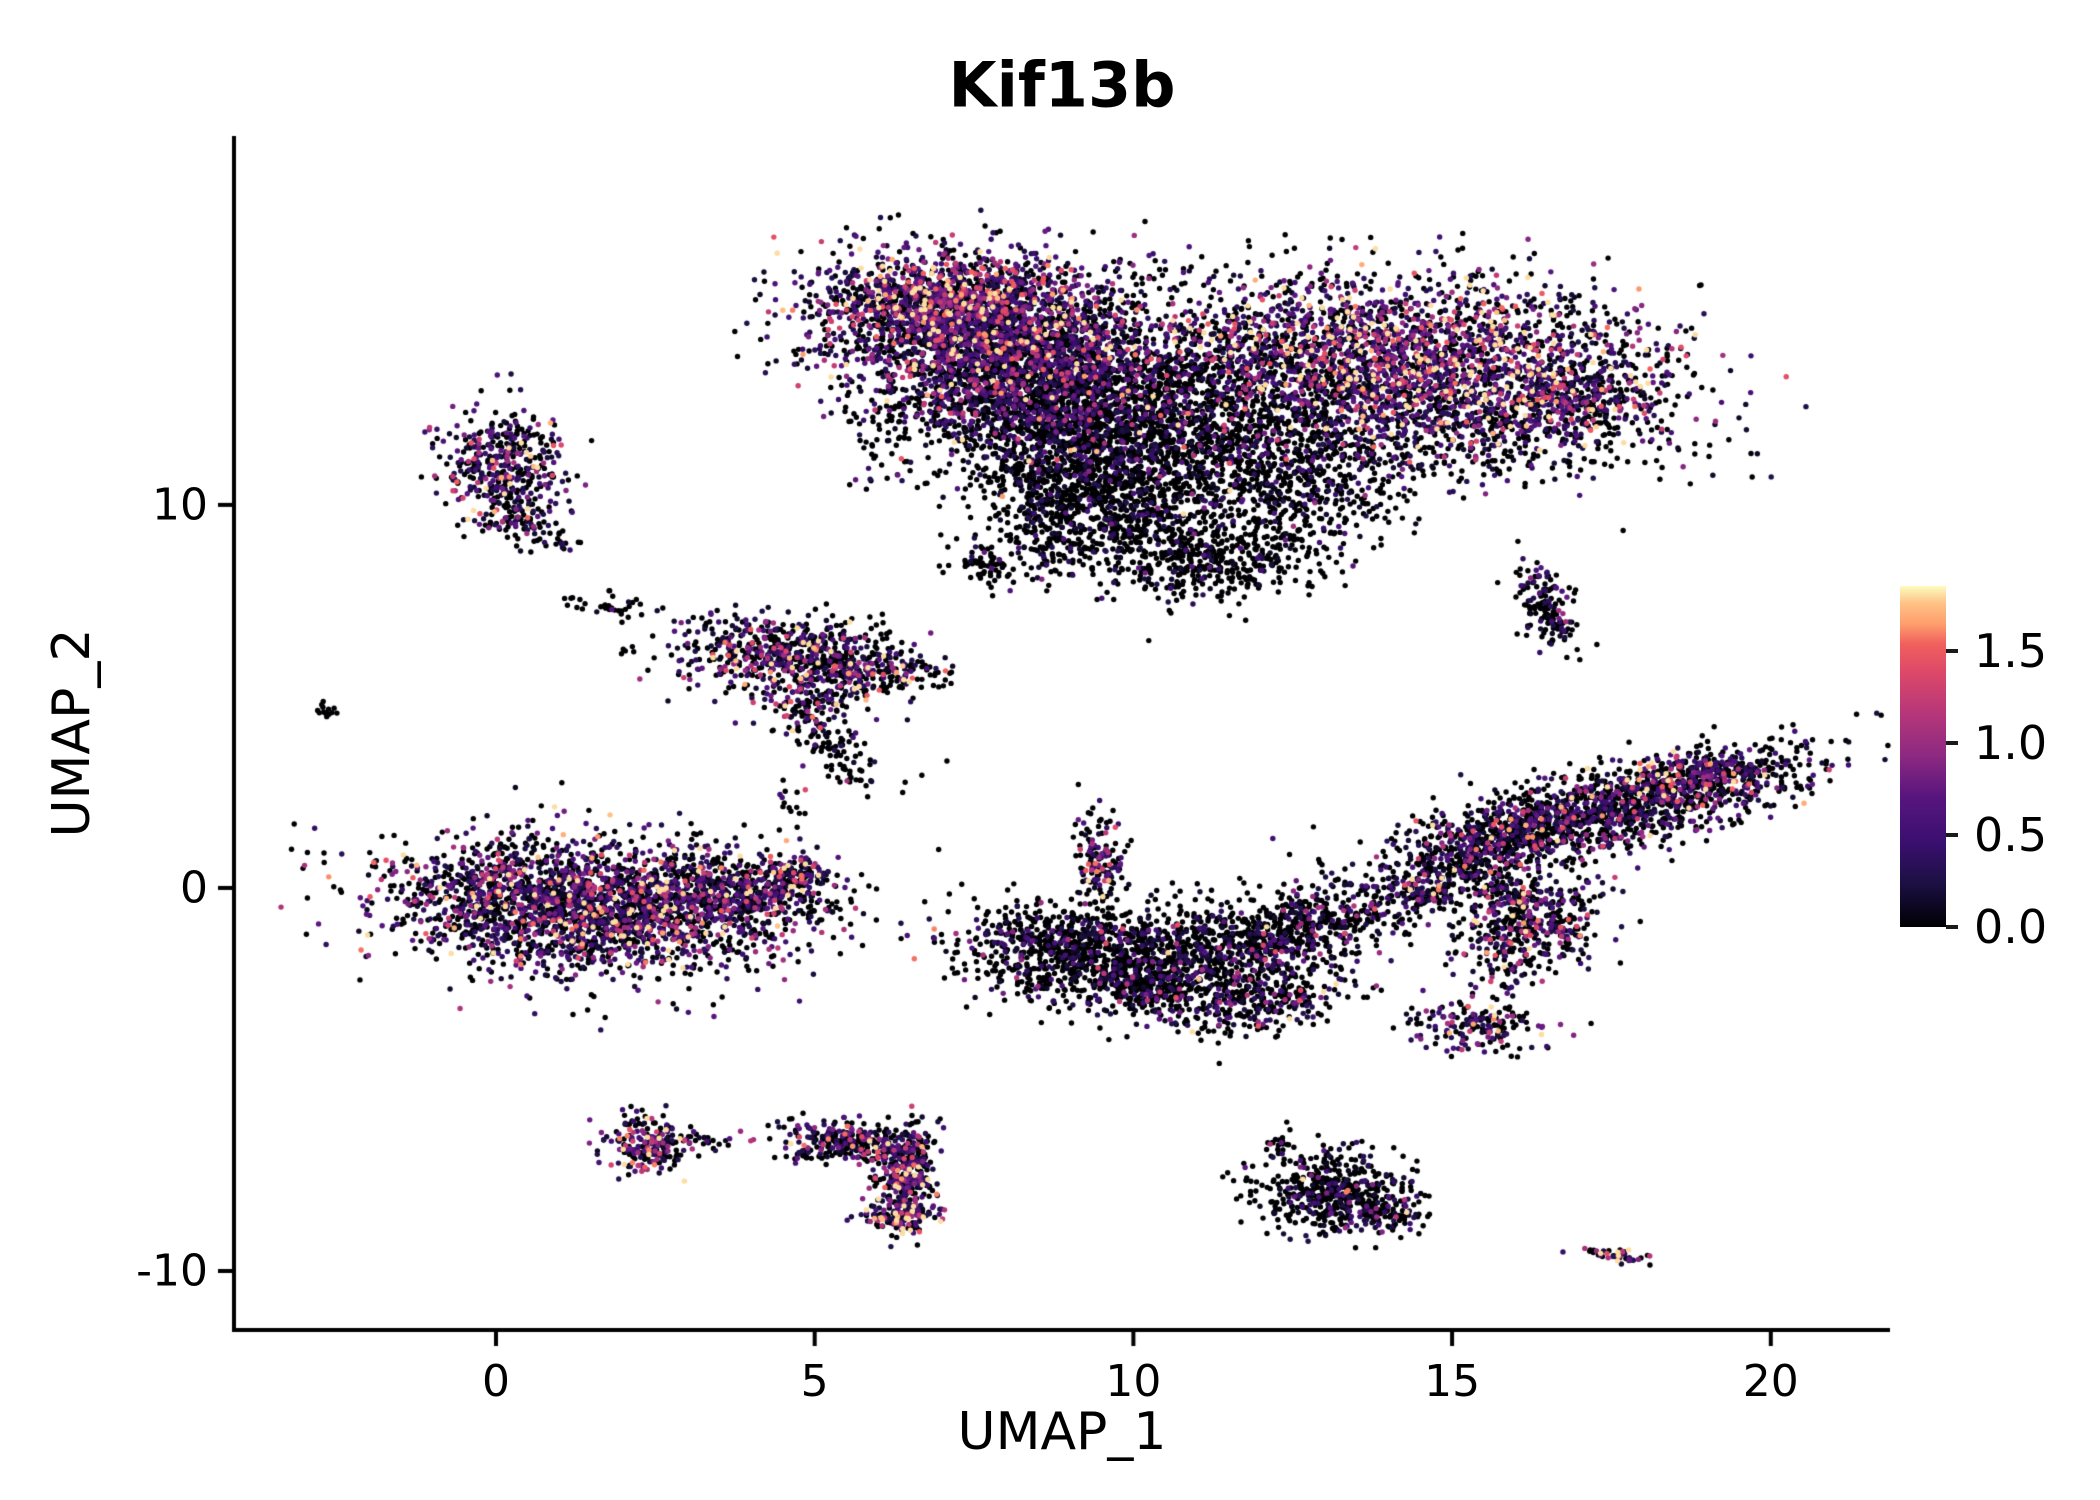 The height and width of the screenshot is (1500, 2100). What do you see at coordinates (180, 505) in the screenshot?
I see `y-tick-label: 10` at bounding box center [180, 505].